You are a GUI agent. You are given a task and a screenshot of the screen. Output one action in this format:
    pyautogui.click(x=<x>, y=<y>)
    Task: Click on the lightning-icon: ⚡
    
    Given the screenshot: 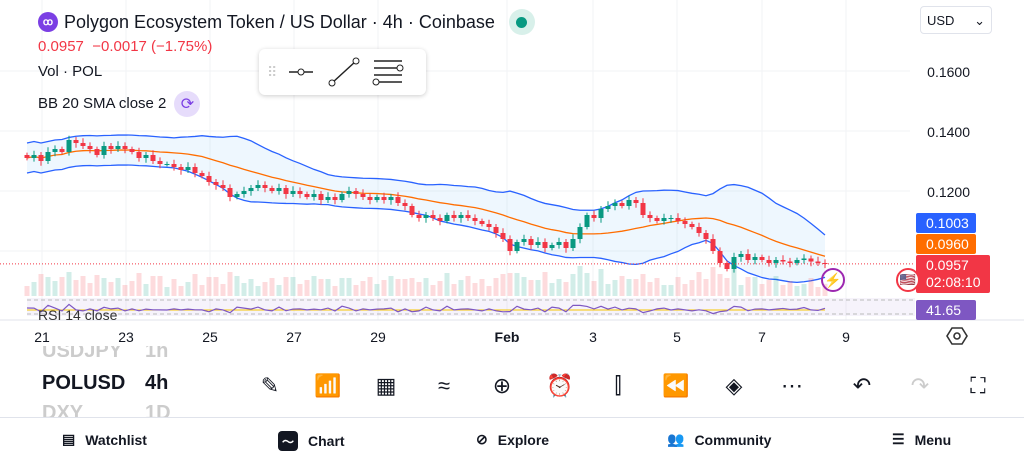 What is the action you would take?
    pyautogui.click(x=833, y=280)
    